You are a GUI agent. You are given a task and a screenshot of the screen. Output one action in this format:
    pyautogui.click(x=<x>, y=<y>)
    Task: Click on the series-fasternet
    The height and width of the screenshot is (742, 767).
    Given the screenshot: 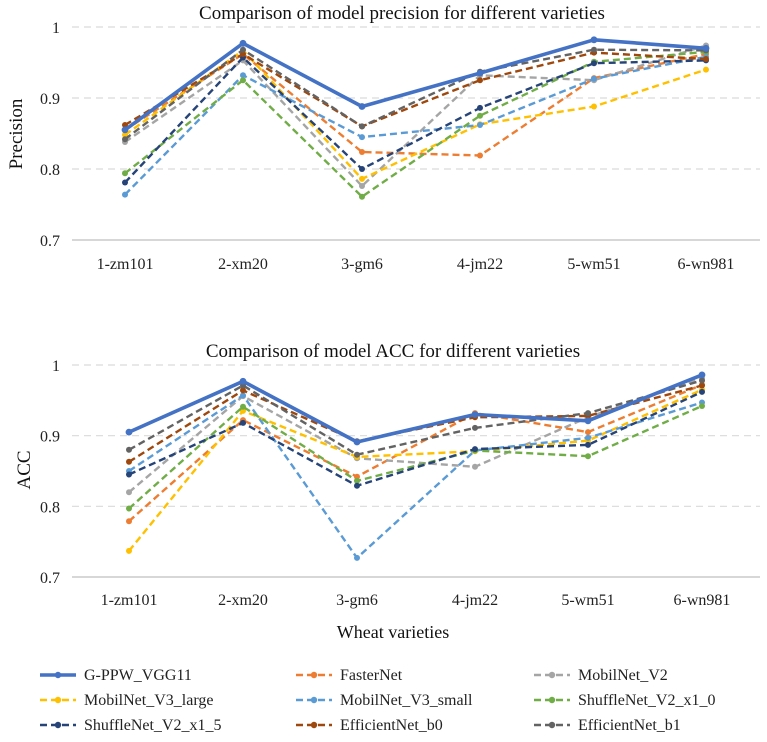 What is the action you would take?
    pyautogui.click(x=415, y=453)
    